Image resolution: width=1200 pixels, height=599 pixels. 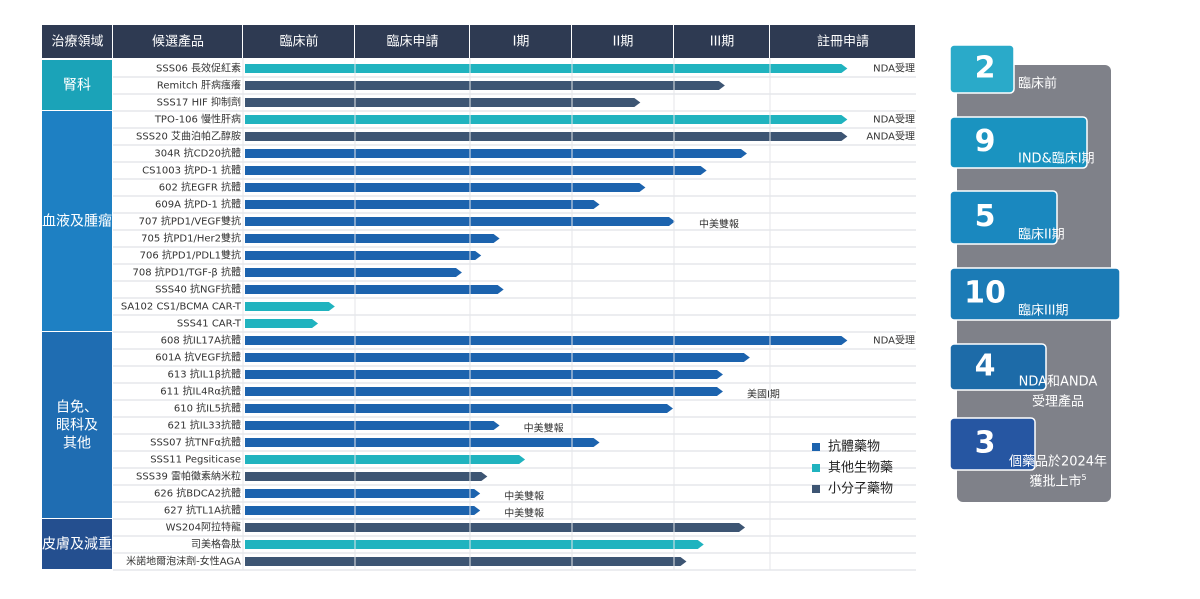 I want to click on product-name: WS204阿拉特龍, so click(x=203, y=527).